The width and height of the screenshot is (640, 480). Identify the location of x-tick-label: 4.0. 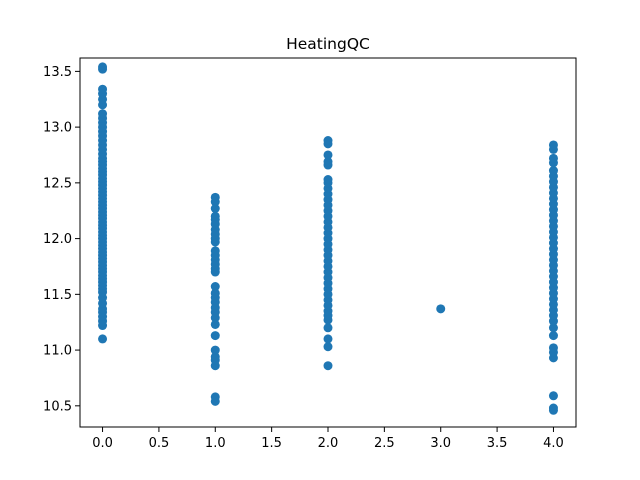
(553, 443).